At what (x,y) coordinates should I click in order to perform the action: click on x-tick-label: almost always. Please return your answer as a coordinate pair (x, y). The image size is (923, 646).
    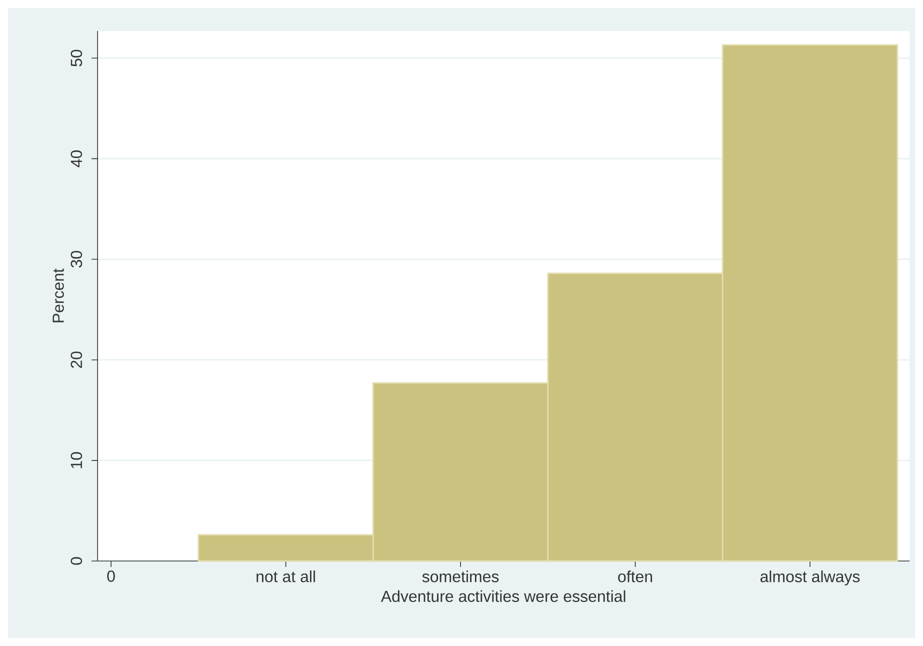
    Looking at the image, I should click on (810, 578).